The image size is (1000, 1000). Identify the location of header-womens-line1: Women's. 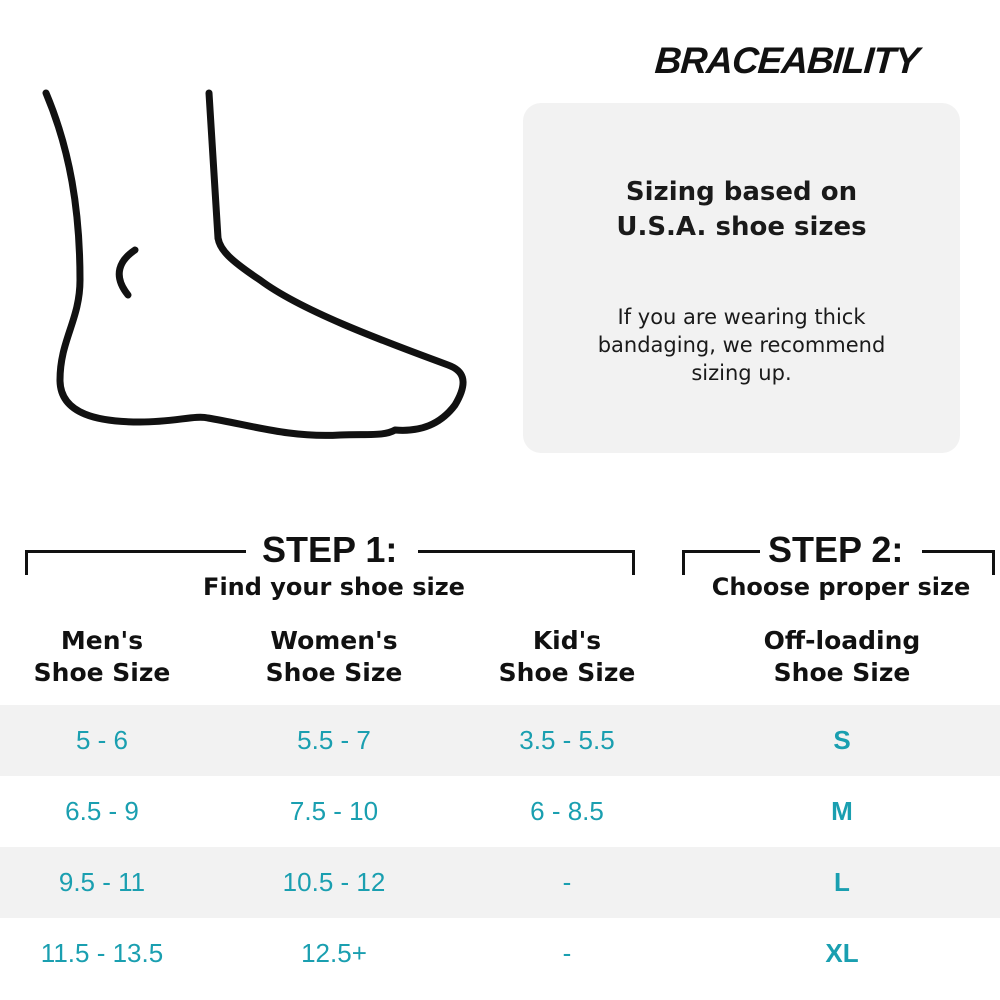
(334, 640).